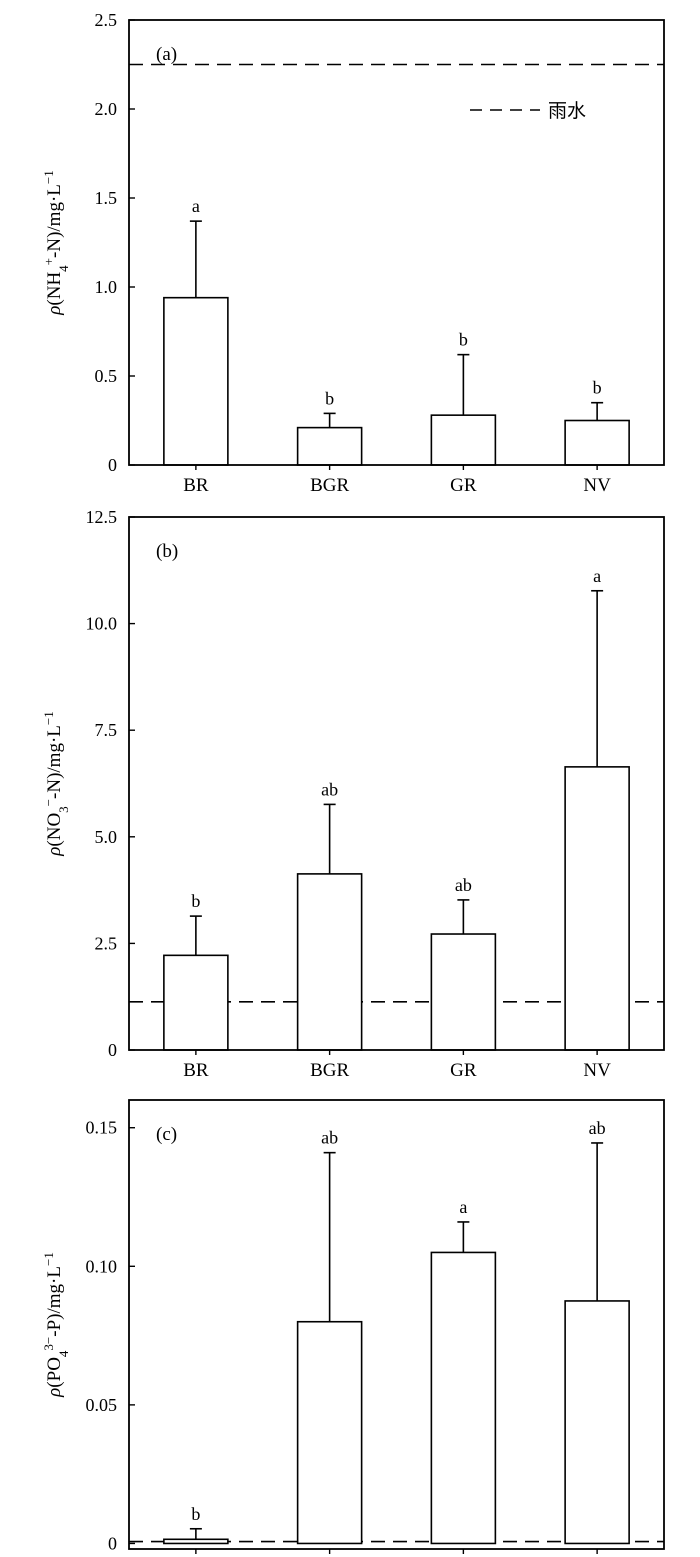 The width and height of the screenshot is (700, 1557). What do you see at coordinates (106, 198) in the screenshot?
I see `y-tick-label: 1.5` at bounding box center [106, 198].